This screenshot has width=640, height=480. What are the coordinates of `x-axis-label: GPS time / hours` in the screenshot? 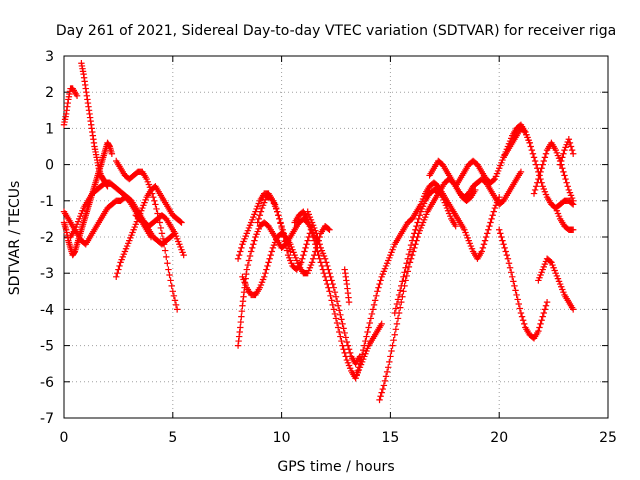 It's located at (335, 467).